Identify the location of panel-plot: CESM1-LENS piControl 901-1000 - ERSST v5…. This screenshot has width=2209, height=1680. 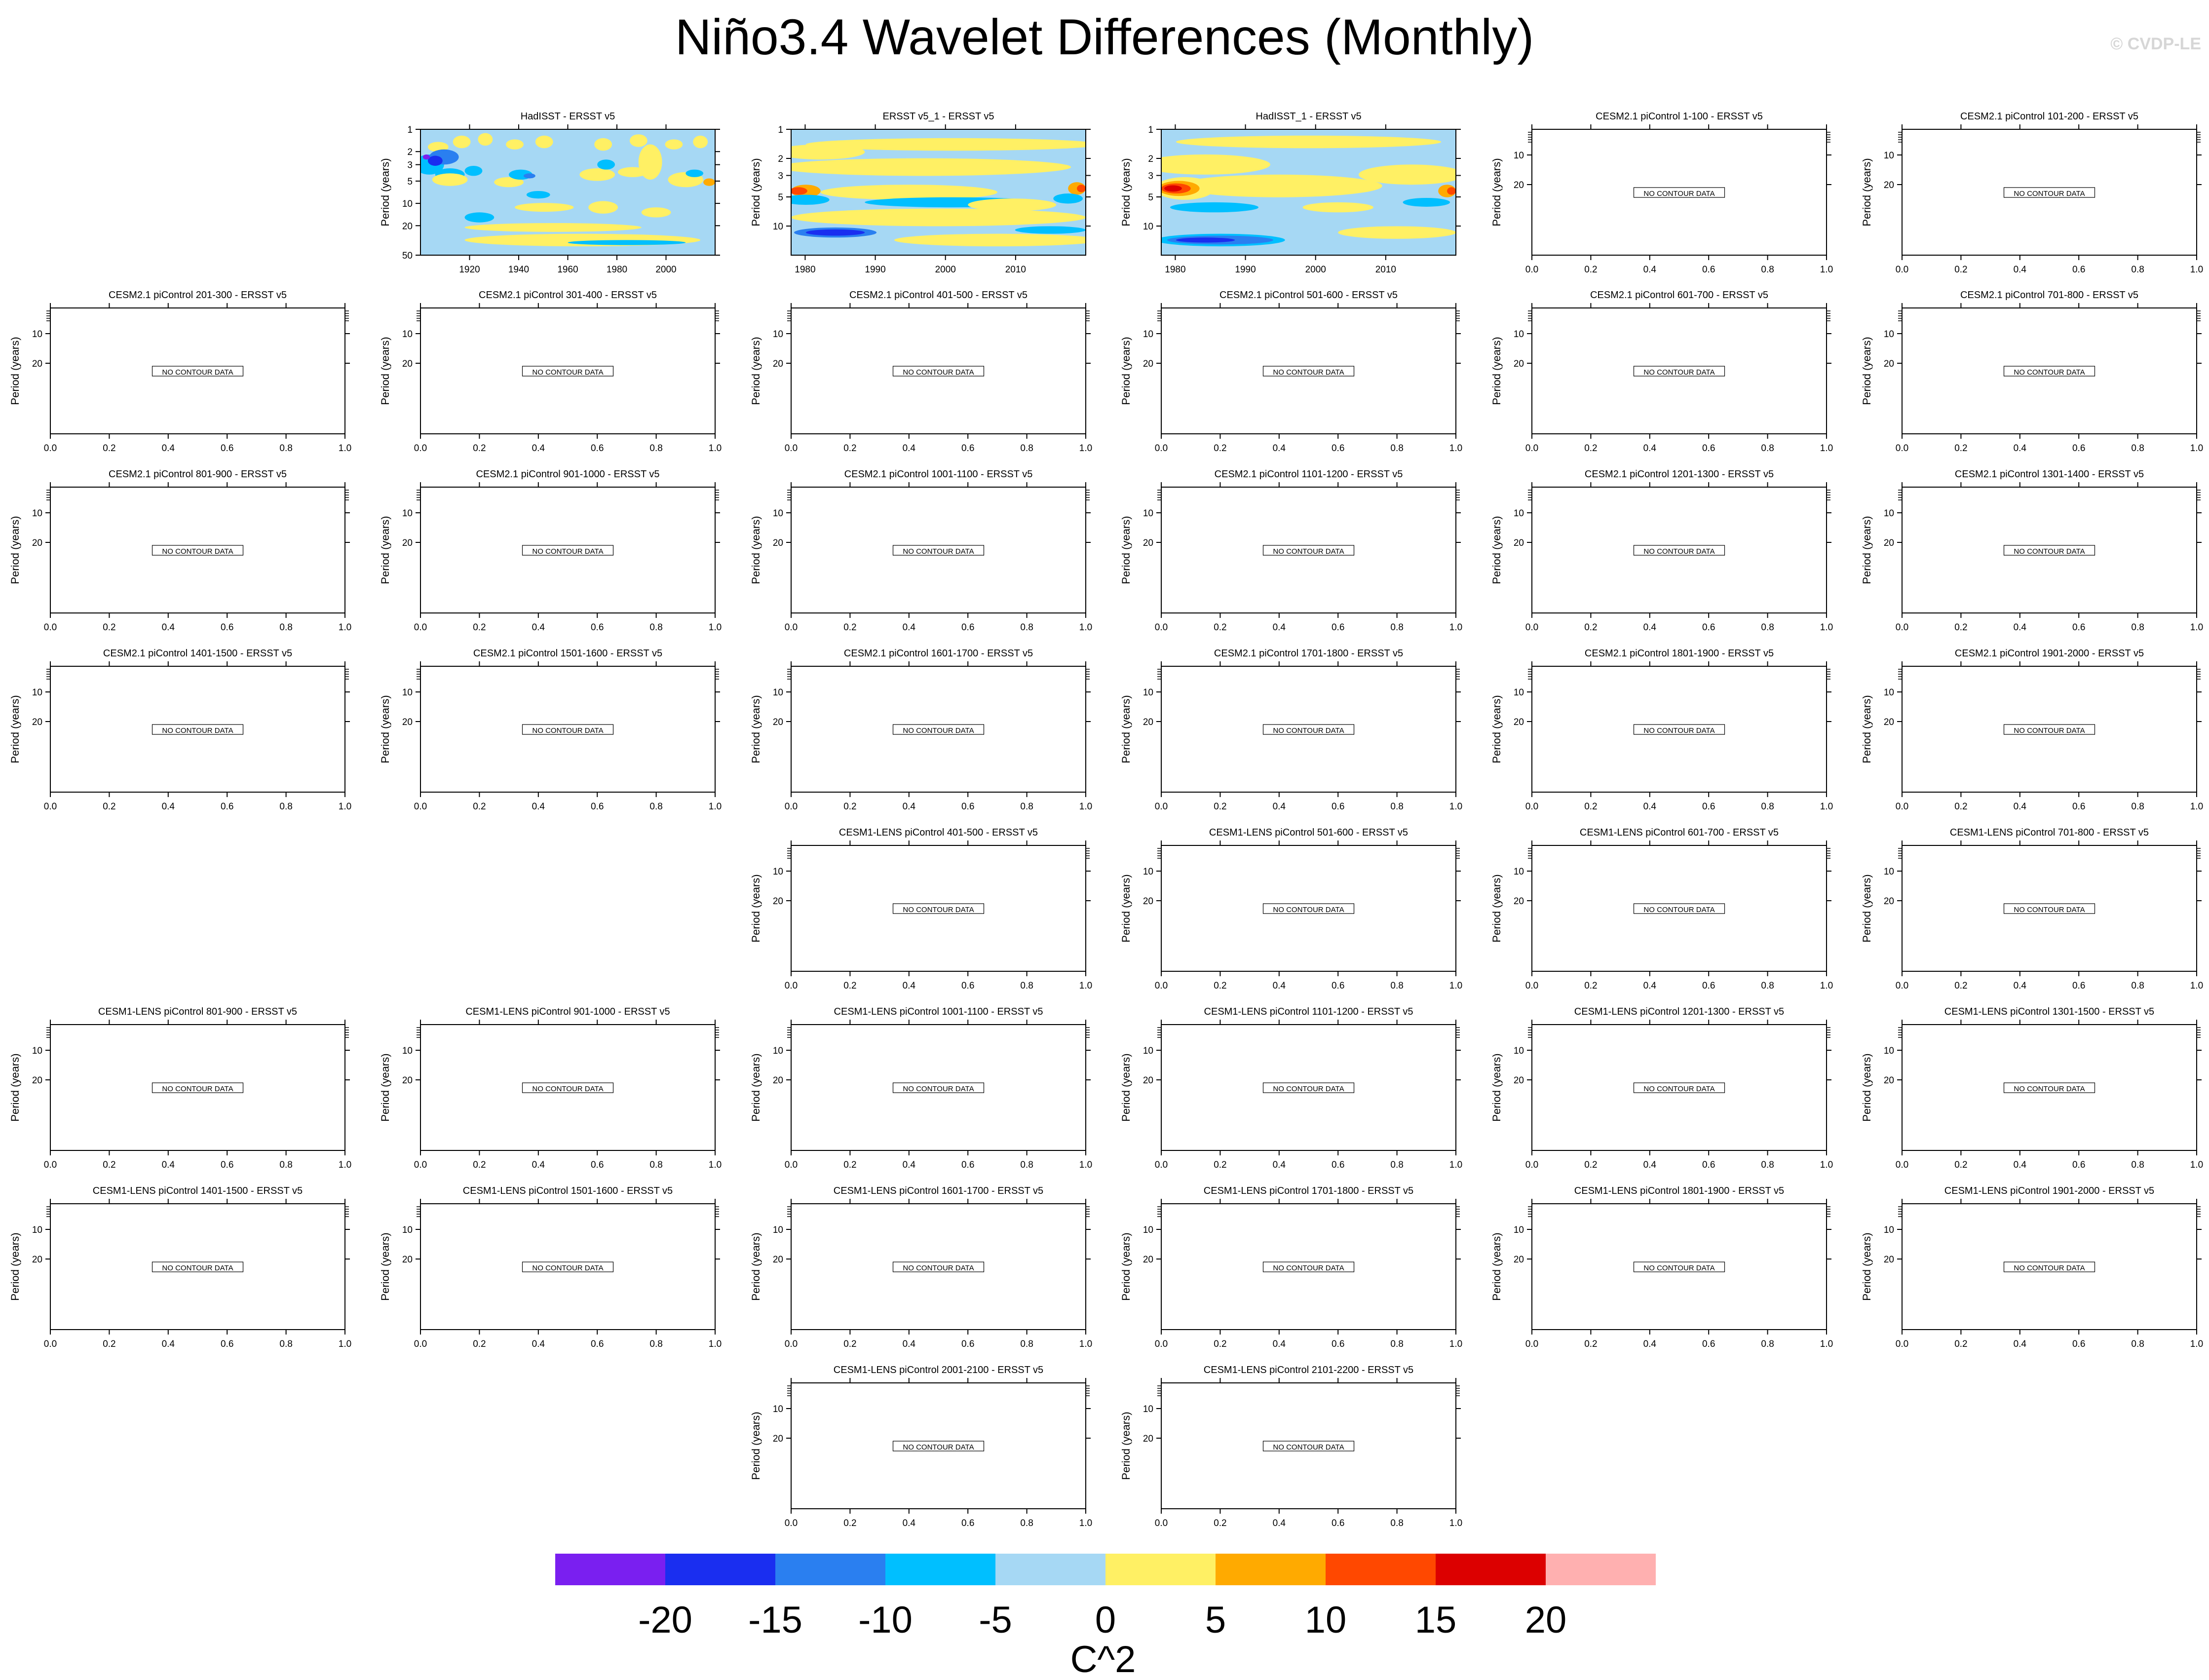
(550, 1088).